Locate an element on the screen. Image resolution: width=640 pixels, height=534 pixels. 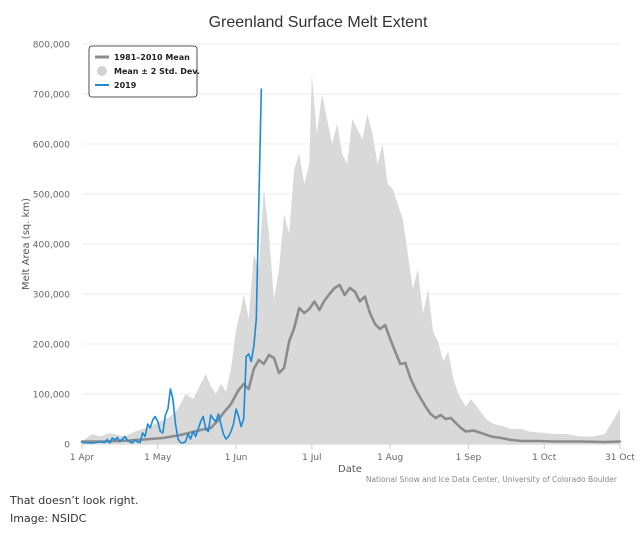
legend-item-std-dev: Mean ± 2 Std. Dev. is located at coordinates (148, 71).